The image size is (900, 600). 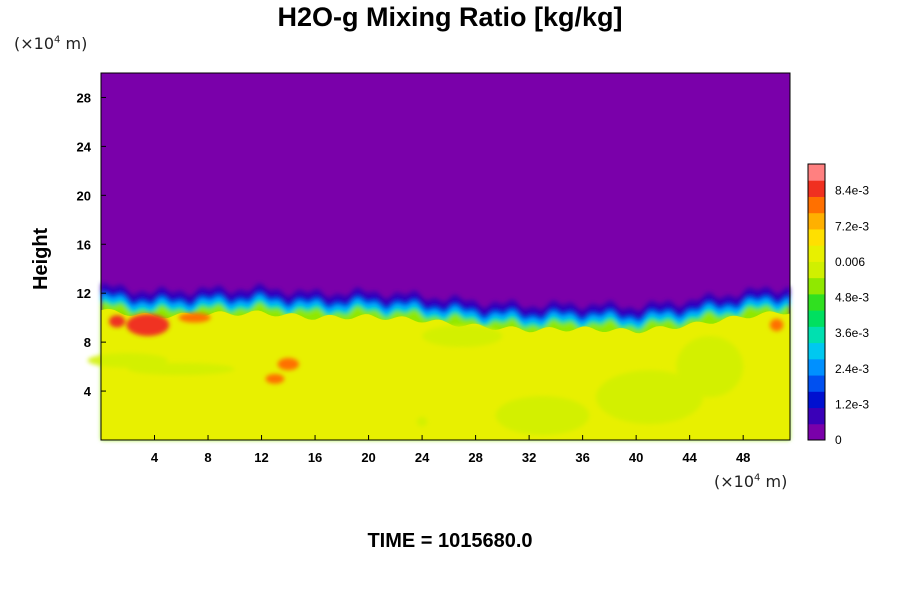 I want to click on colorbar-tick-label: 7.2e-3, so click(x=852, y=226).